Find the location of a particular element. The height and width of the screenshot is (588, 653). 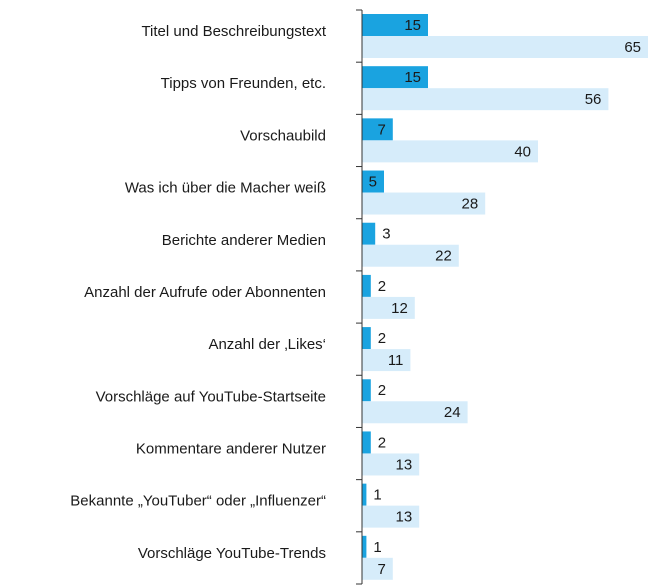

category-label: Berichte anderer Medien is located at coordinates (244, 240).